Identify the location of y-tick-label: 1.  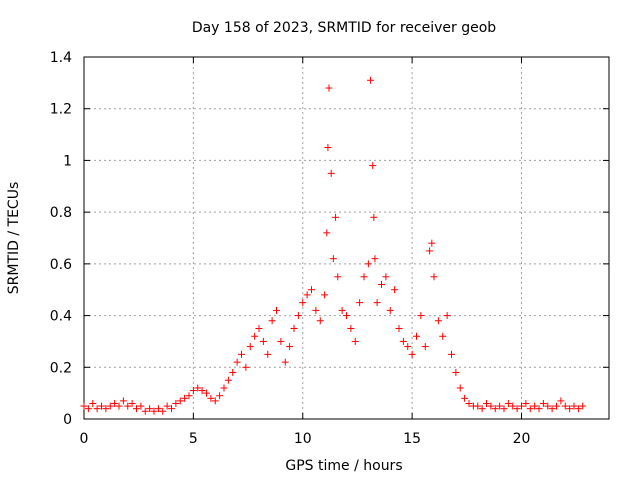
(67, 161).